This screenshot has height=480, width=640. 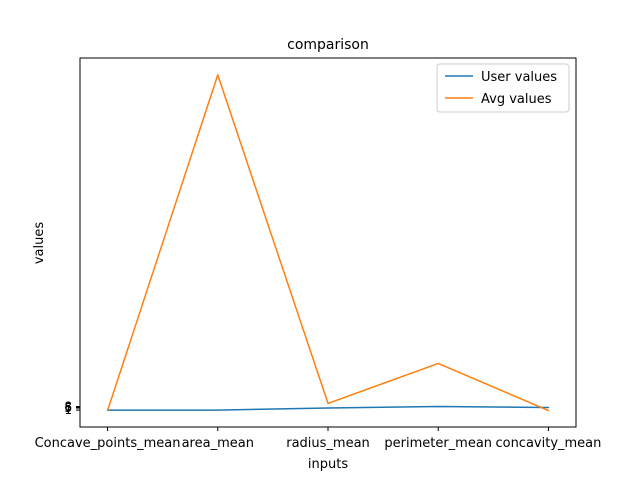 I want to click on x-tick-label: radius_mean, so click(x=328, y=443).